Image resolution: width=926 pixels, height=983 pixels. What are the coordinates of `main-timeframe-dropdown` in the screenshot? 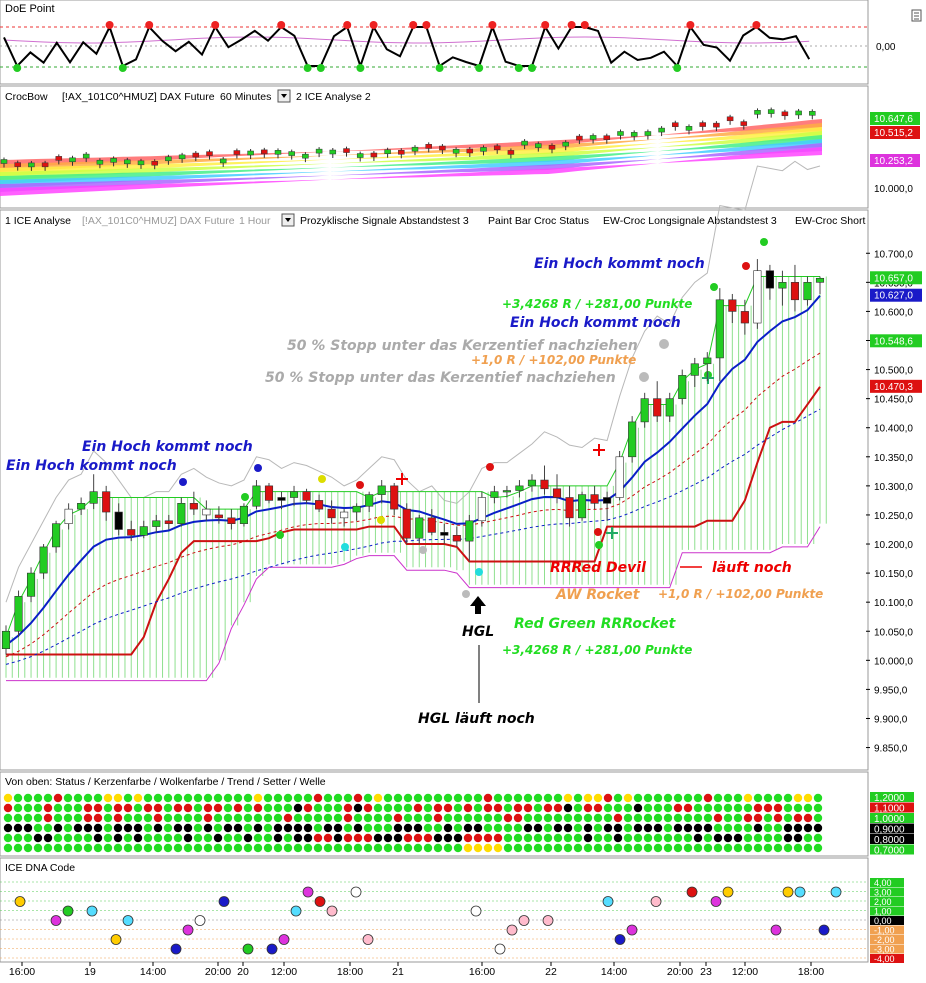 It's located at (288, 220).